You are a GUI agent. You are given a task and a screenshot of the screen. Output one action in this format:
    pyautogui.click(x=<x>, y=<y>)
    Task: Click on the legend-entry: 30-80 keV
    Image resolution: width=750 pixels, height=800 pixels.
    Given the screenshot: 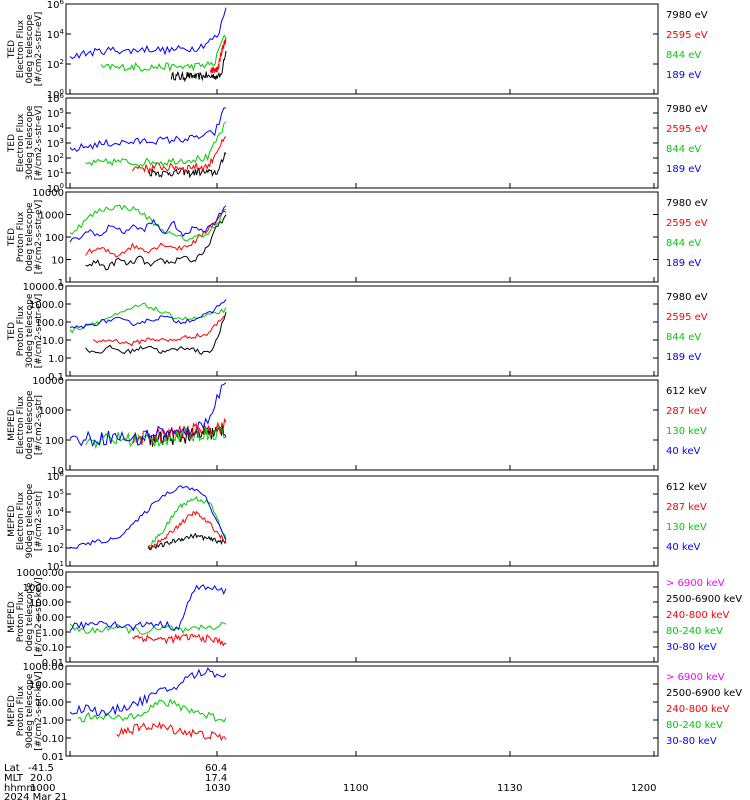 What is the action you would take?
    pyautogui.click(x=691, y=647)
    